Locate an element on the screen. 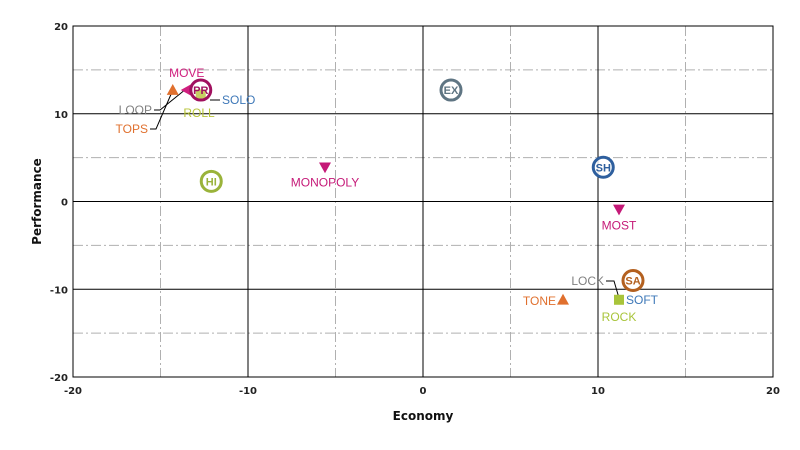 Image resolution: width=800 pixels, height=450 pixels. lock-label: LOCK is located at coordinates (587, 281).